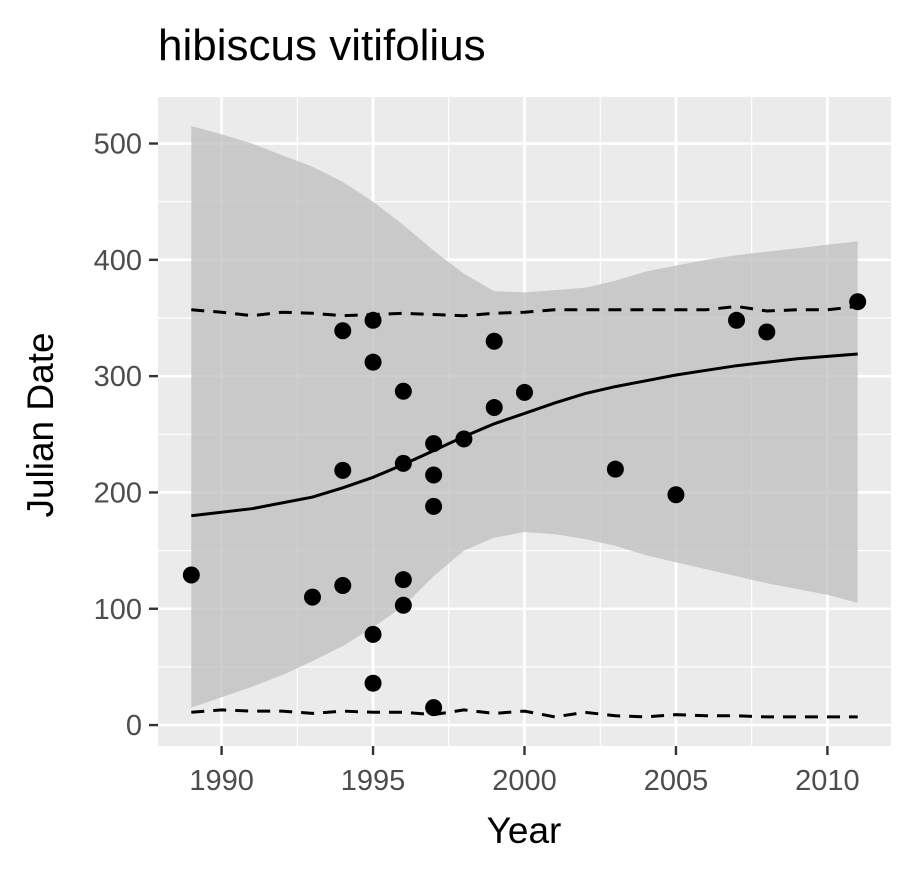  I want to click on y-tick-label: 400, so click(118, 261).